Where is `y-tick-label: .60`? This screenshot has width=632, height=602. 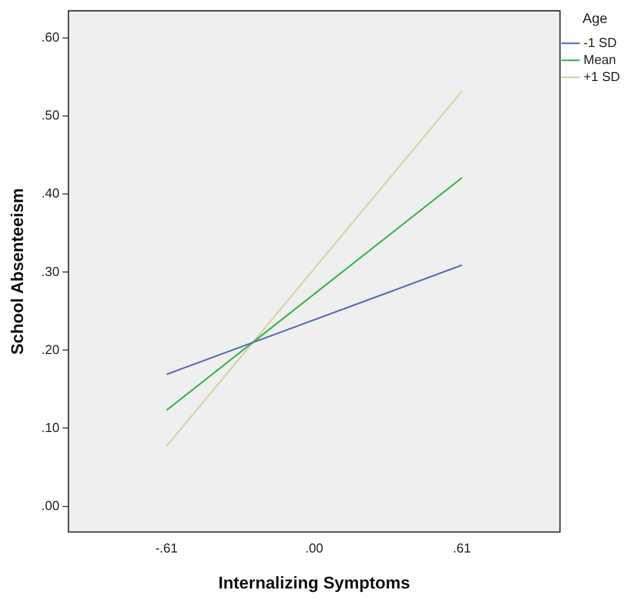
y-tick-label: .60 is located at coordinates (50, 37).